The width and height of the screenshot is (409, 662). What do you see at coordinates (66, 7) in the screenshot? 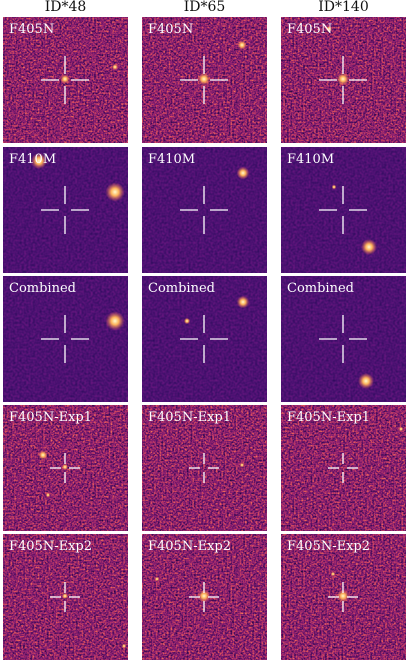
I see `column-header: ID*48` at bounding box center [66, 7].